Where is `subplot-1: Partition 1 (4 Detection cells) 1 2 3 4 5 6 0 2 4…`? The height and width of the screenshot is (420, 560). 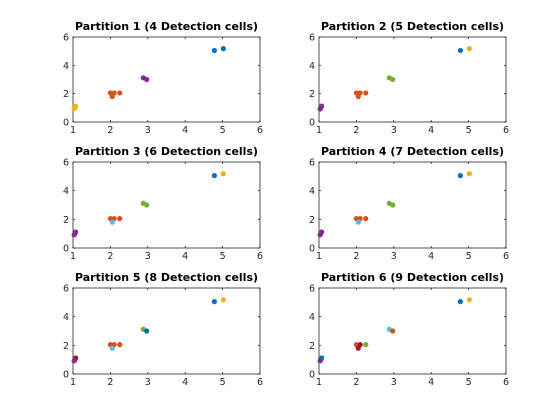
subplot-1: Partition 1 (4 Detection cells) 1 2 3 4 5 6 0 2 4… is located at coordinates (163, 78).